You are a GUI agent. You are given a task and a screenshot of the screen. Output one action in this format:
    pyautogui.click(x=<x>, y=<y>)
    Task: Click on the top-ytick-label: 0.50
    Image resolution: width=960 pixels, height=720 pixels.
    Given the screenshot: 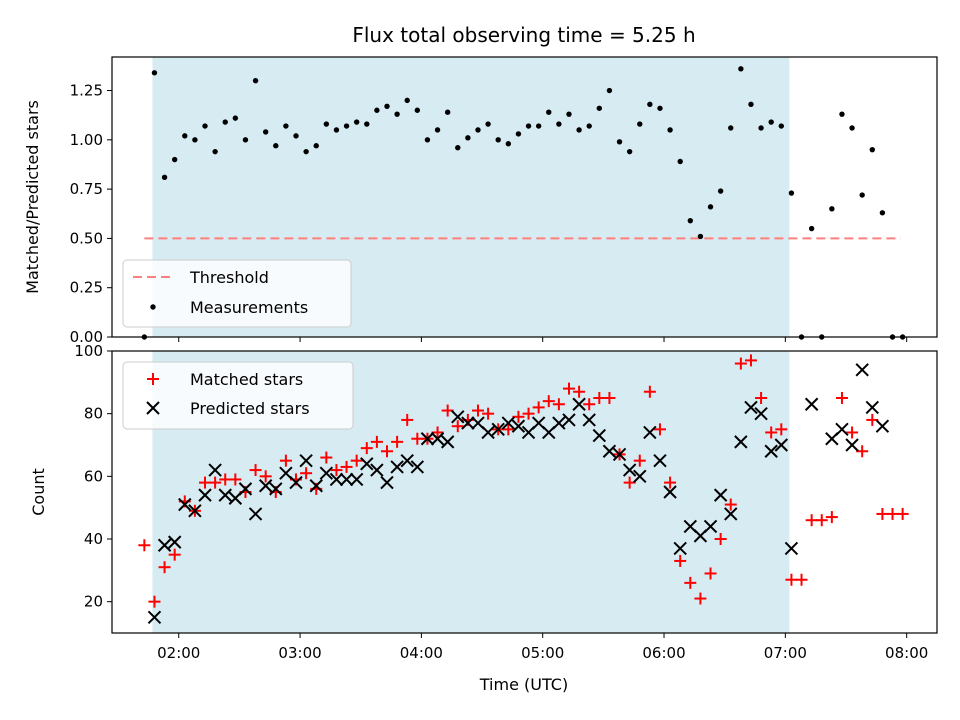 What is the action you would take?
    pyautogui.click(x=86, y=238)
    